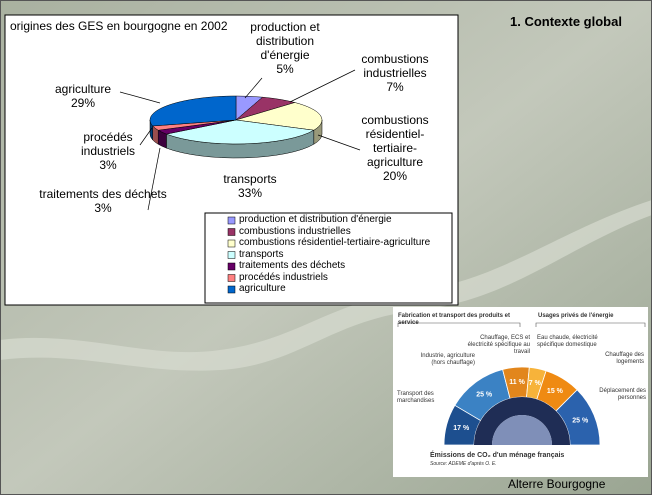 The image size is (652, 495). What do you see at coordinates (521, 324) in the screenshot?
I see `group-brackets` at bounding box center [521, 324].